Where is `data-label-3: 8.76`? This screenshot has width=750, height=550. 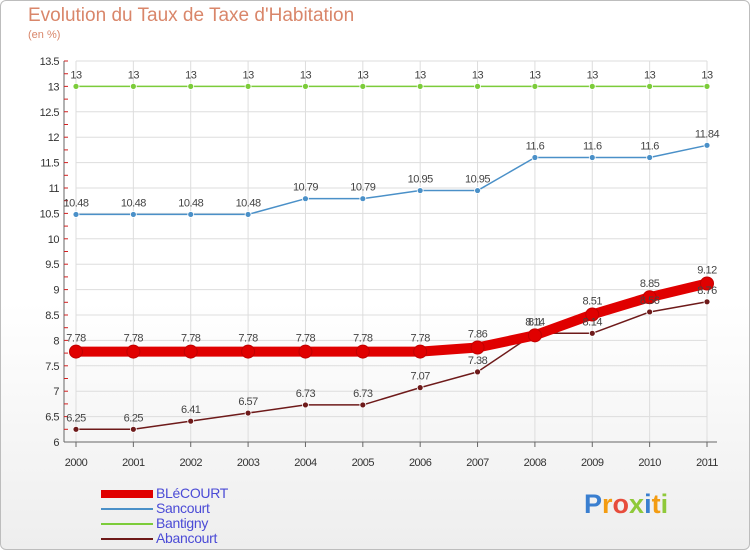
data-label-3: 8.76 is located at coordinates (707, 291).